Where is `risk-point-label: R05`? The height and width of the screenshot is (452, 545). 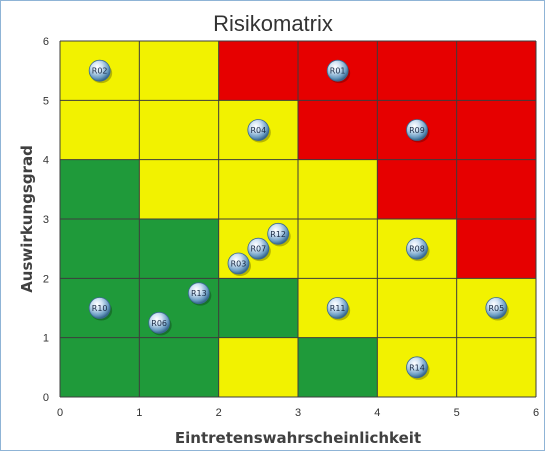 risk-point-label: R05 is located at coordinates (496, 308).